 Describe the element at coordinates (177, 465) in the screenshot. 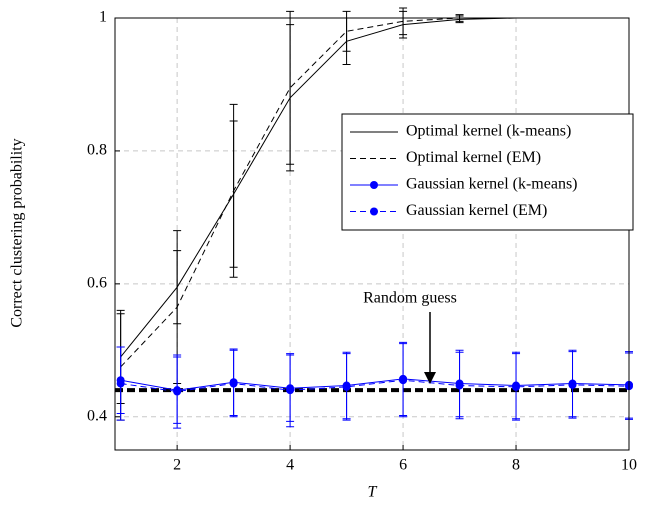

I see `x-tick-label: 2` at that location.